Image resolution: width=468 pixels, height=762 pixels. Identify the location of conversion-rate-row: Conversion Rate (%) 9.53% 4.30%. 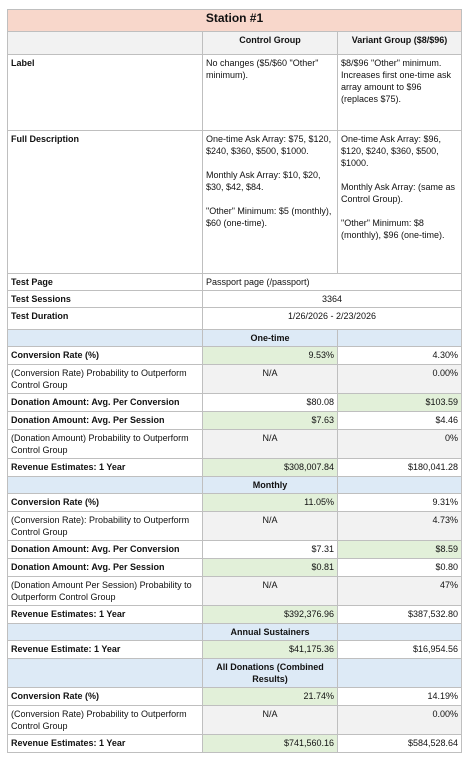
(234, 355).